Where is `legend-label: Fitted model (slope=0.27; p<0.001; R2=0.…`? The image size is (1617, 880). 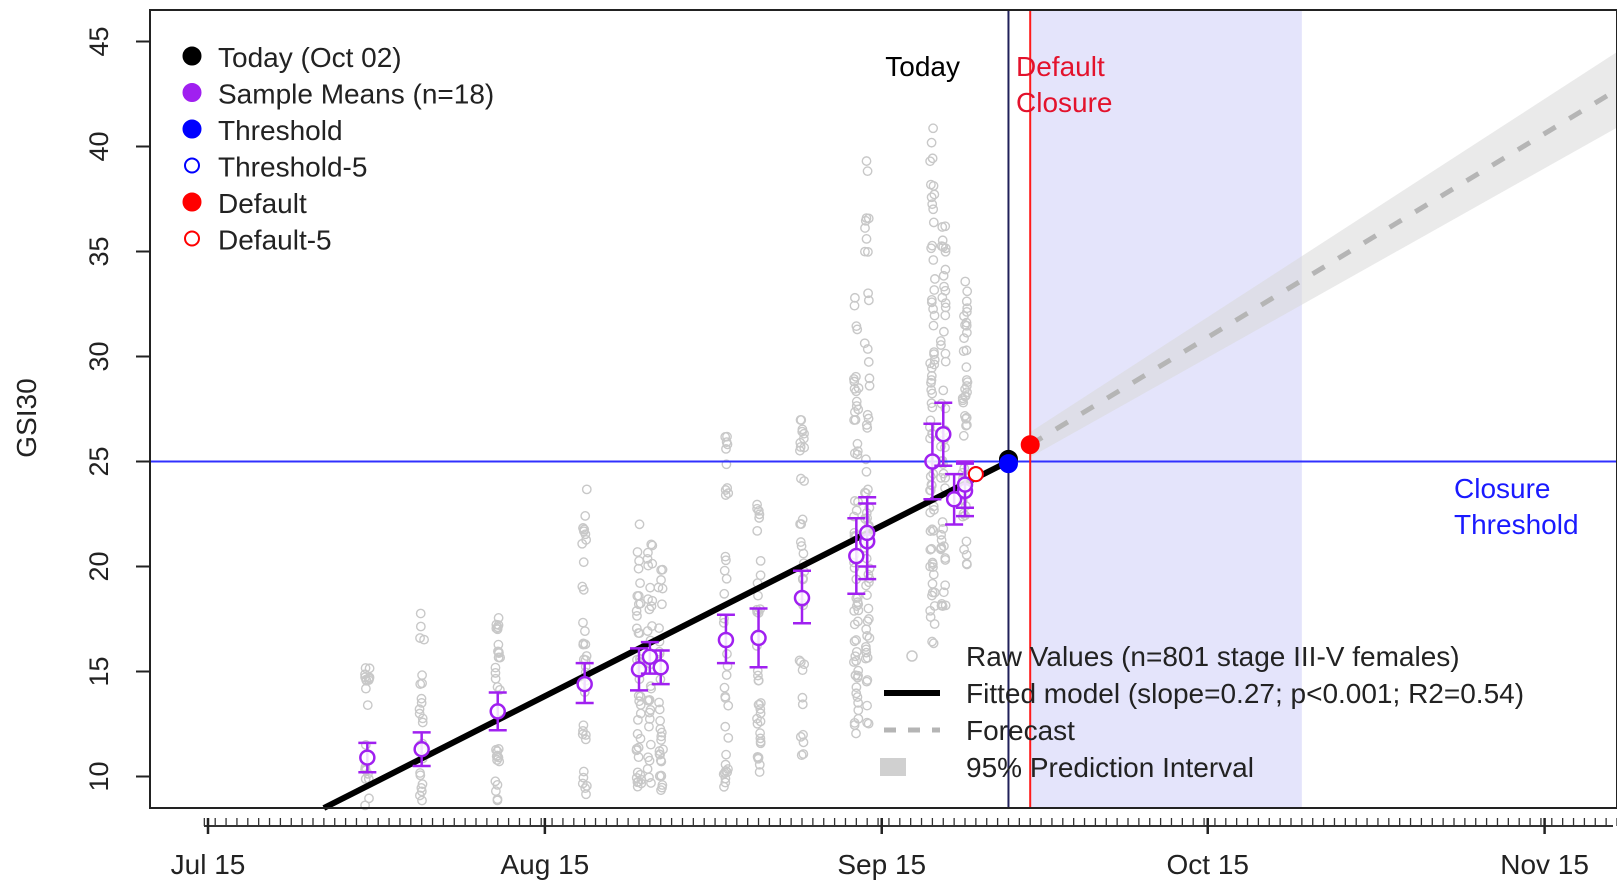
legend-label: Fitted model (slope=0.27; p<0.001; R2=0.… is located at coordinates (1245, 693).